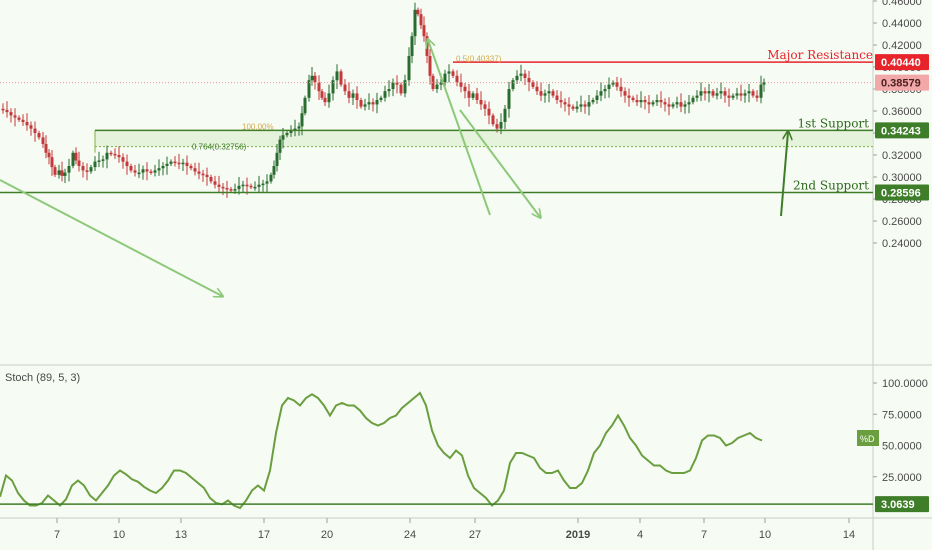 The image size is (932, 550). I want to click on first-support-tag-text: 0.34243, so click(901, 131).